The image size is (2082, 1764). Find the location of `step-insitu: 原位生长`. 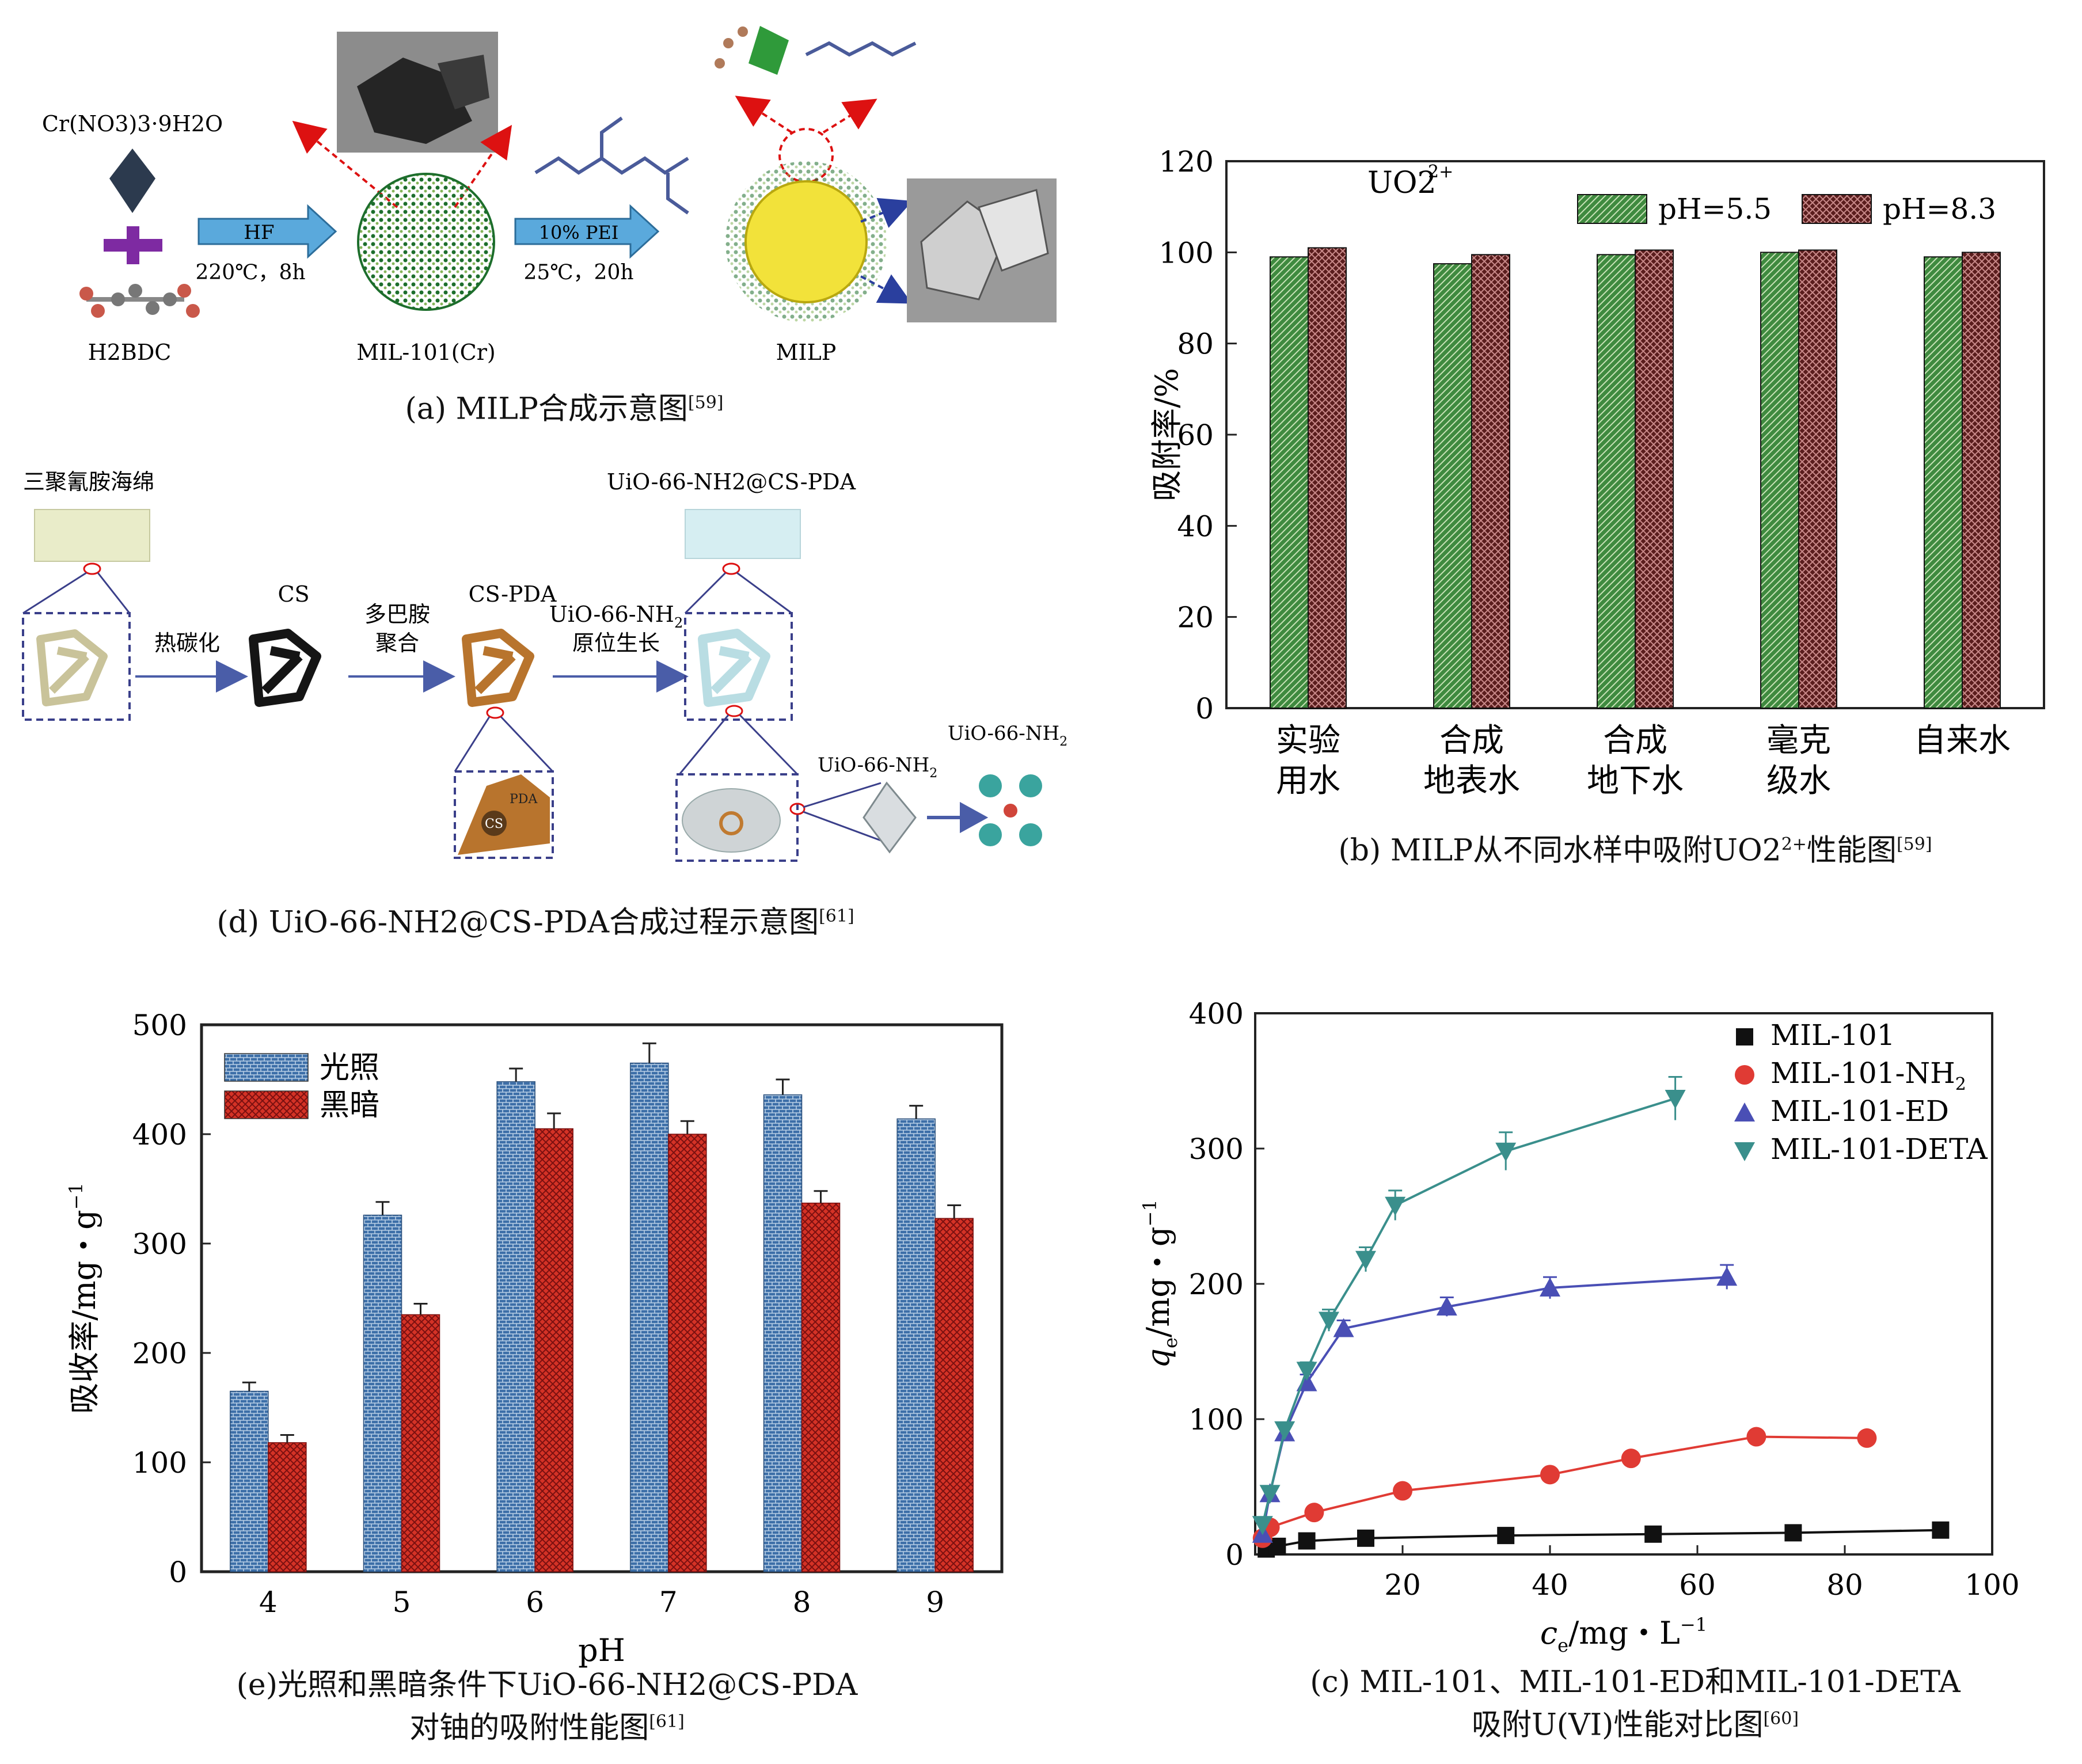

step-insitu: 原位生长 is located at coordinates (616, 643).